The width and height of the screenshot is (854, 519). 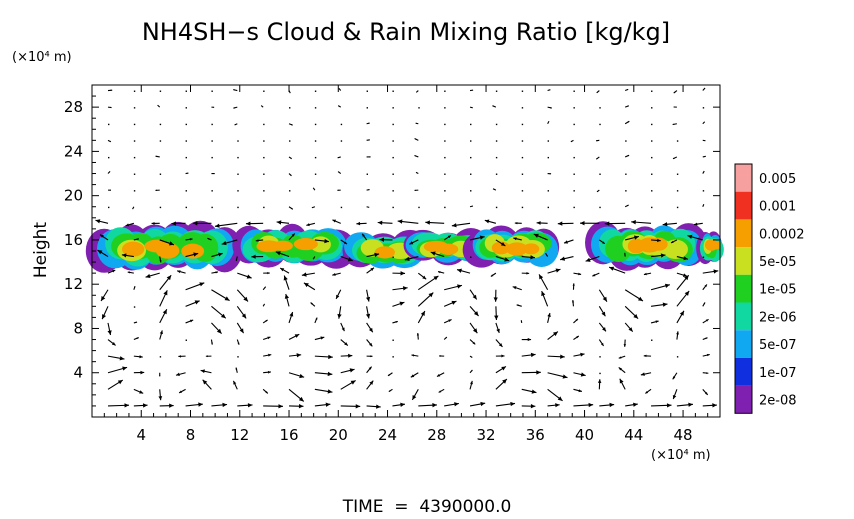 I want to click on colorbar-label: 1e-07, so click(x=778, y=373).